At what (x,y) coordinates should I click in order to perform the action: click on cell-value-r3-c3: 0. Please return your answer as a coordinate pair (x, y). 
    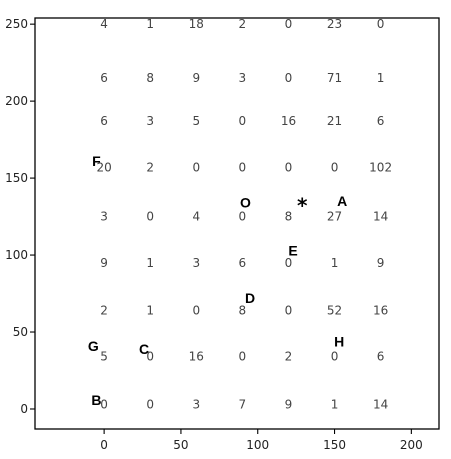
    Looking at the image, I should click on (243, 167).